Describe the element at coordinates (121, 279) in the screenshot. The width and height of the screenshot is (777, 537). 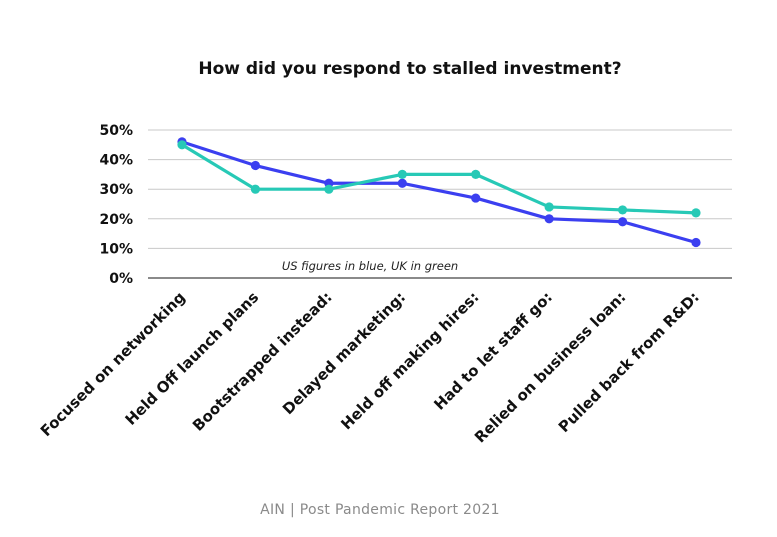
I see `y-tick-label: 0%` at that location.